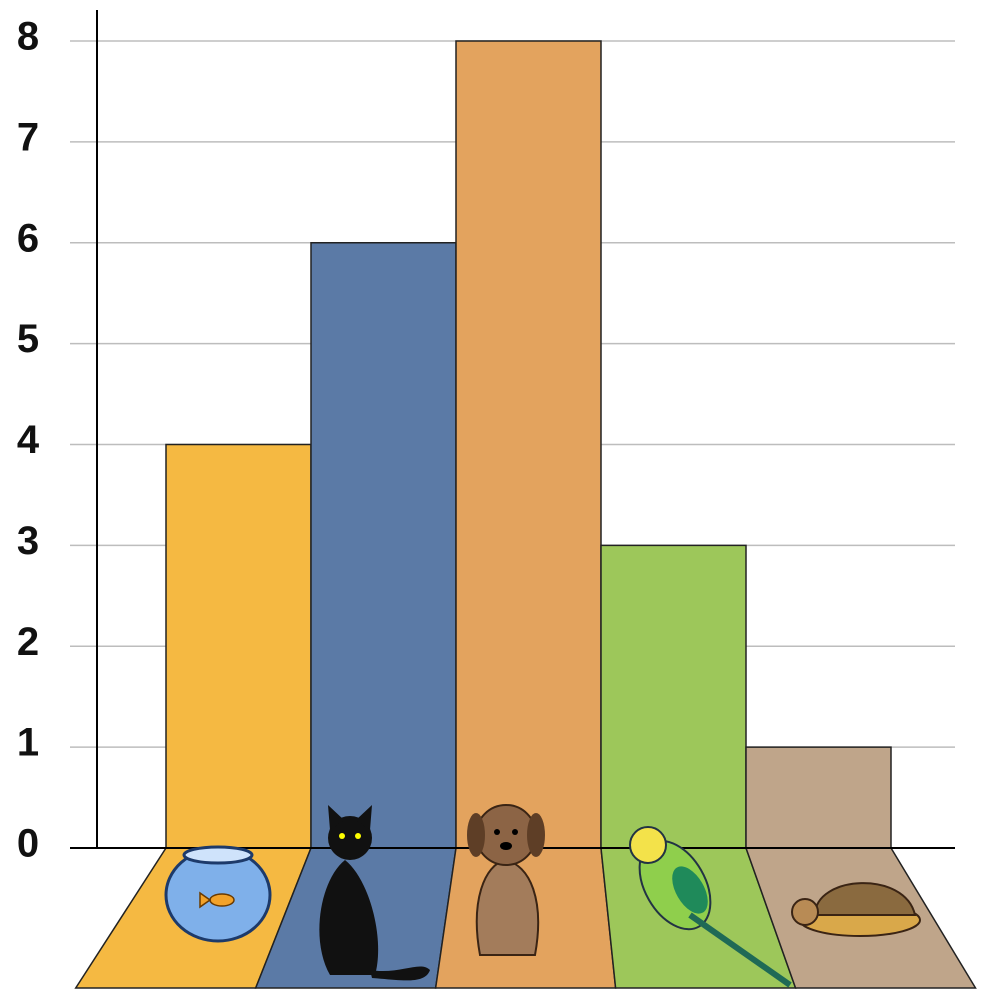 The image size is (986, 991). What do you see at coordinates (28, 137) in the screenshot?
I see `y-tick-label: 7` at bounding box center [28, 137].